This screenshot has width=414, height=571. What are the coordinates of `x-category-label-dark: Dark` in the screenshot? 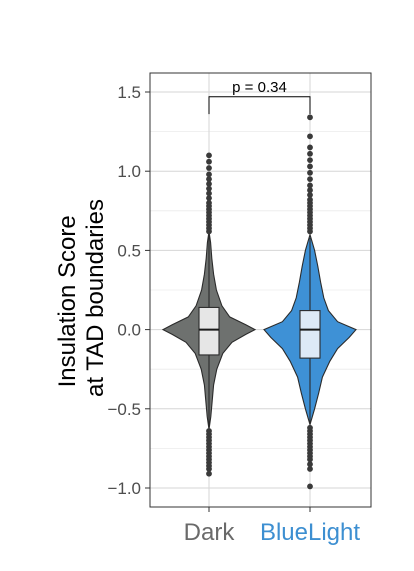 It's located at (210, 532).